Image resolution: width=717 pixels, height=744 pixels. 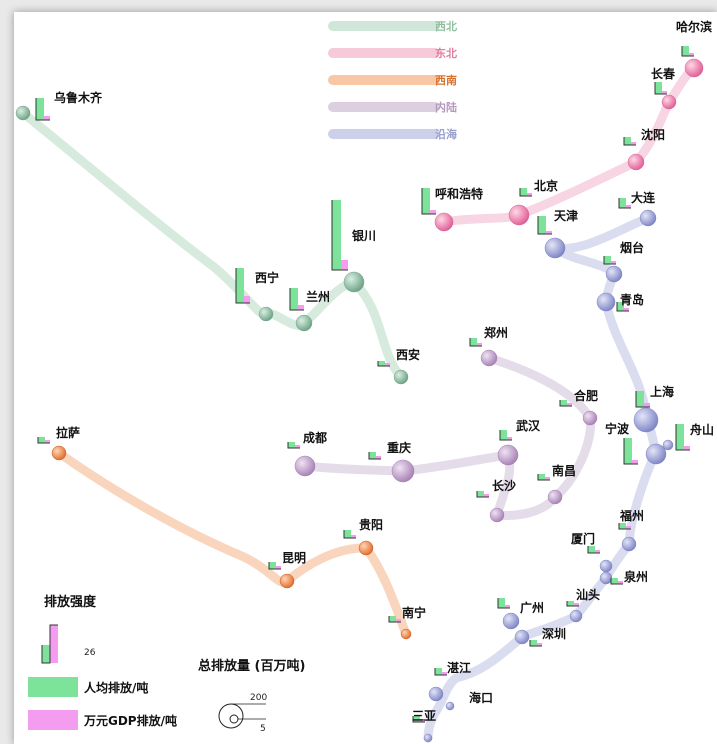 I want to click on city-label-changchun: 长春, so click(x=663, y=73).